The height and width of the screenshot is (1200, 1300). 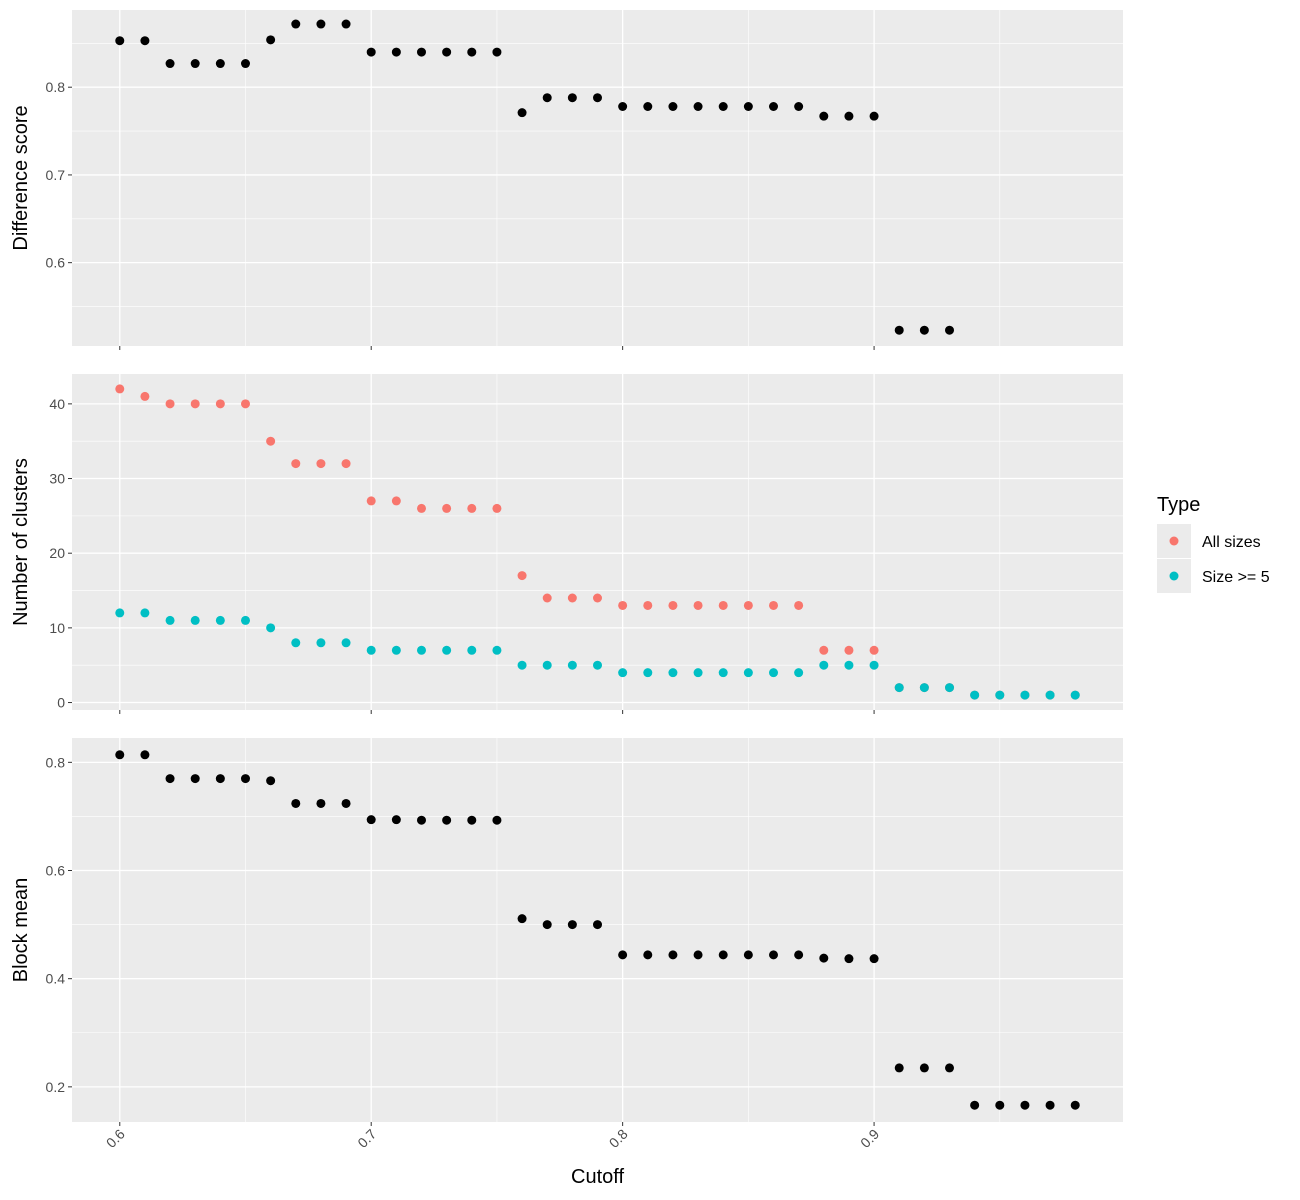 I want to click on y-tick-label: 0.6, so click(x=56, y=263).